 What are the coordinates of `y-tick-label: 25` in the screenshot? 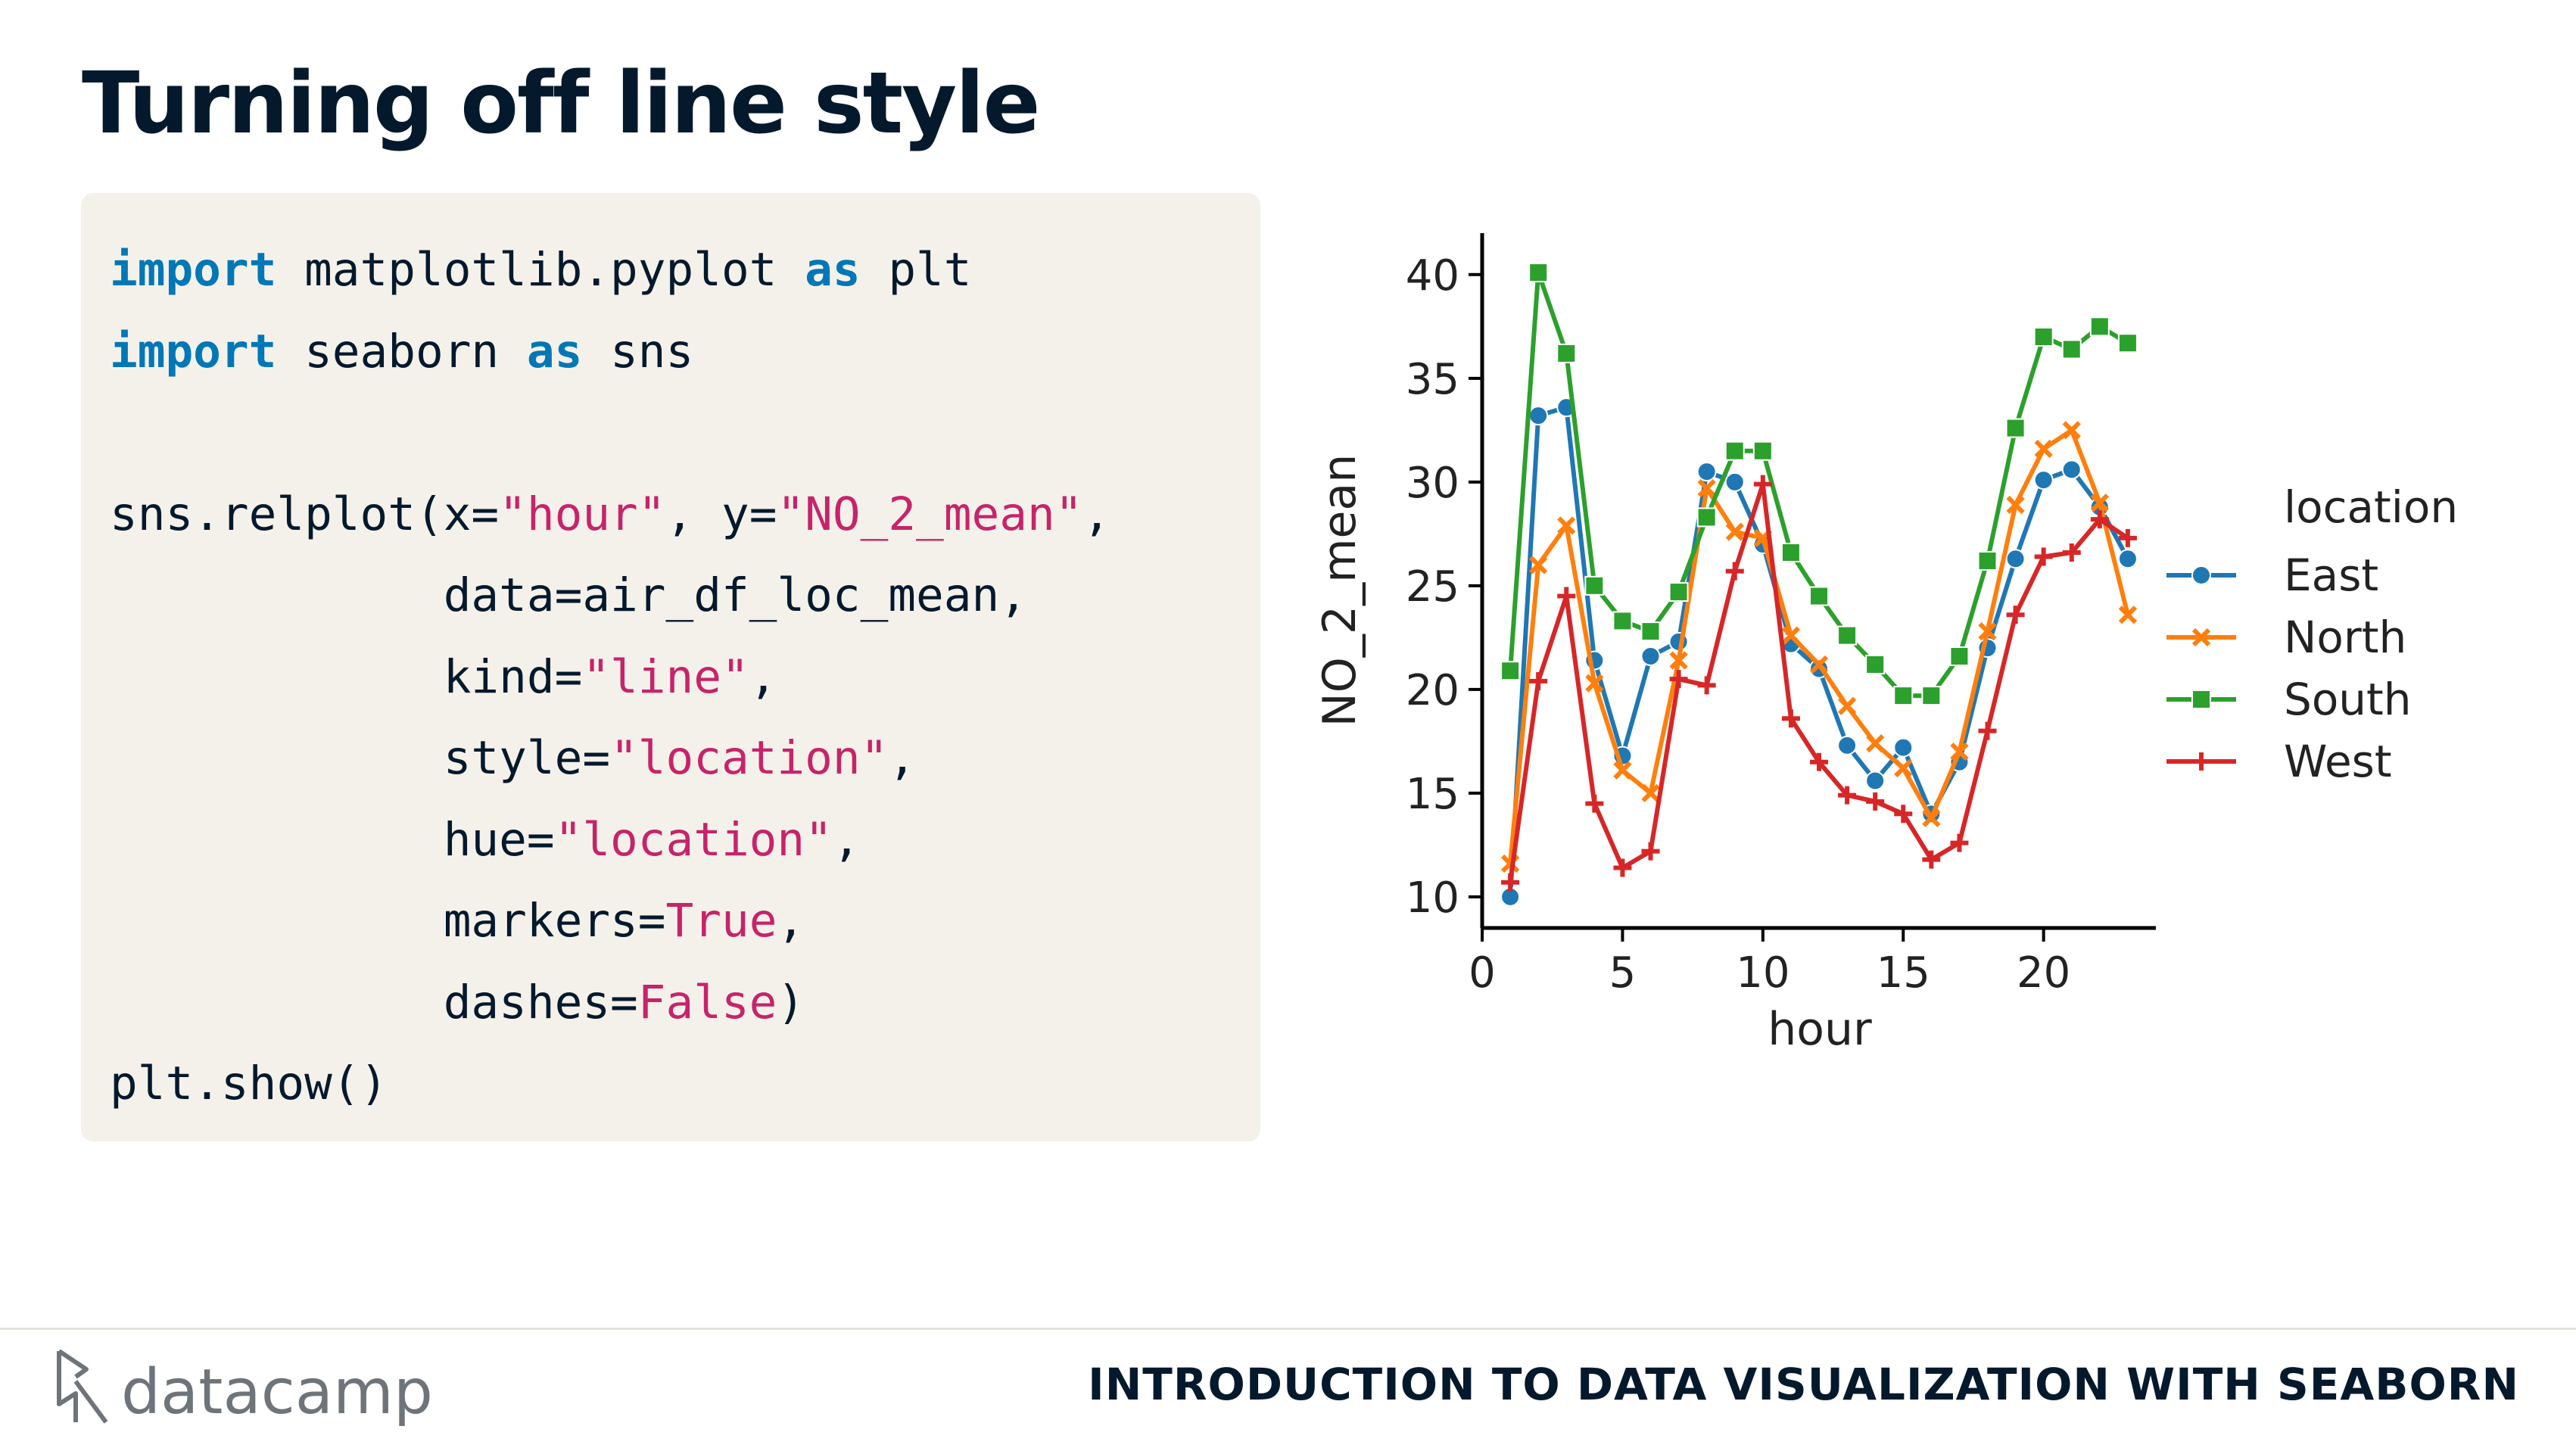 It's located at (1432, 587).